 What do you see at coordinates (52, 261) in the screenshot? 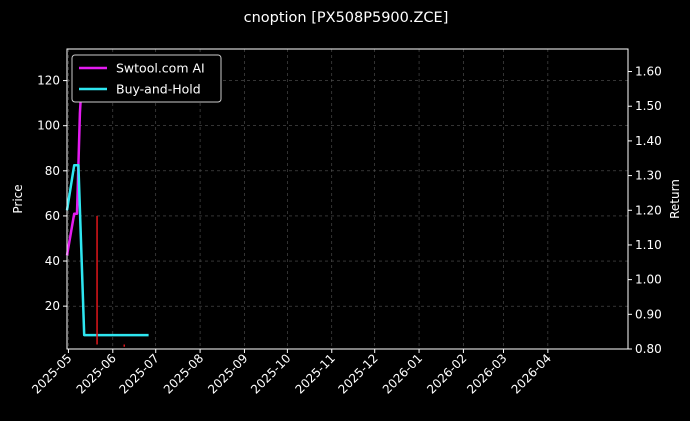
I see `y-tick-label-left: 40` at bounding box center [52, 261].